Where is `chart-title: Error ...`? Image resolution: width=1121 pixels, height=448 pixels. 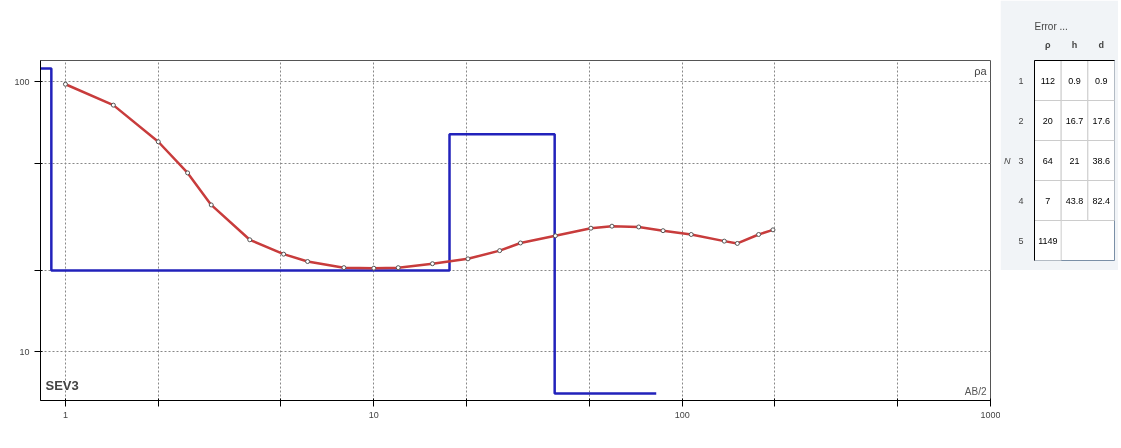
chart-title: Error ... is located at coordinates (1051, 26).